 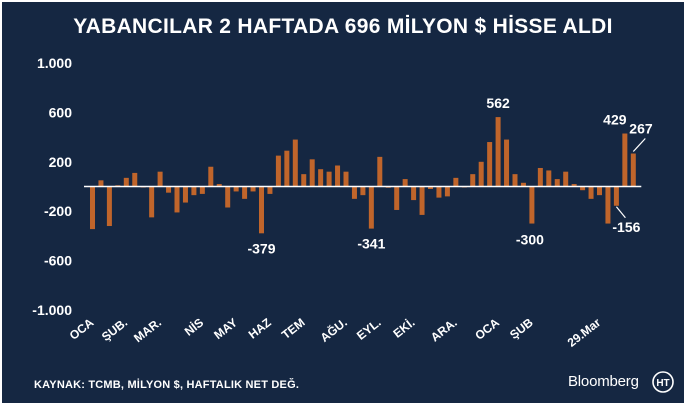 I want to click on y-tick-label: 1.000, so click(x=54, y=63).